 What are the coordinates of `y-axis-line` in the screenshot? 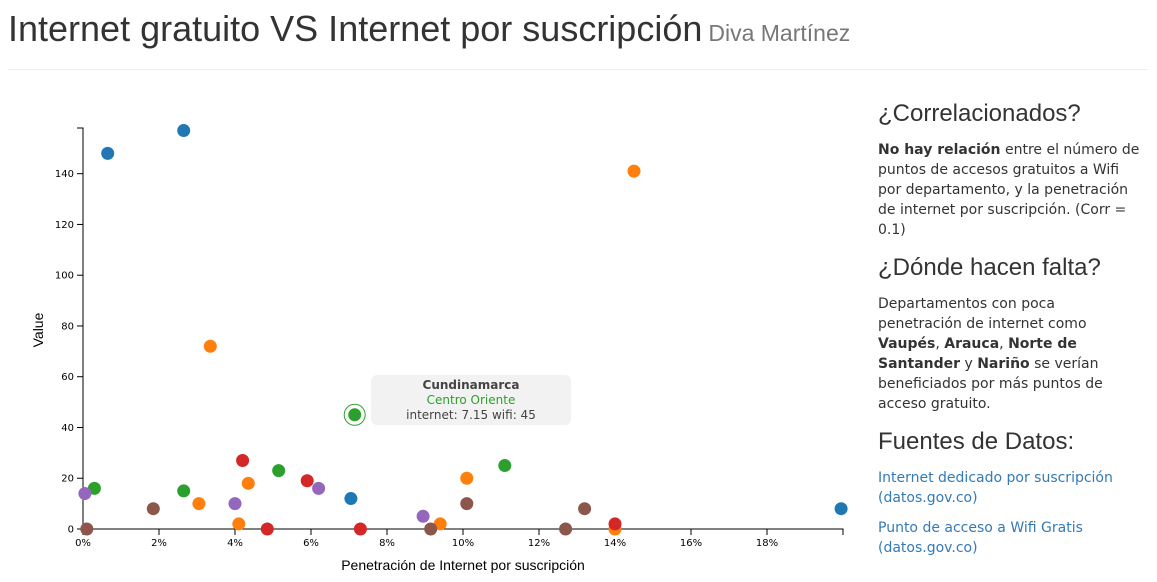 It's located at (80, 328).